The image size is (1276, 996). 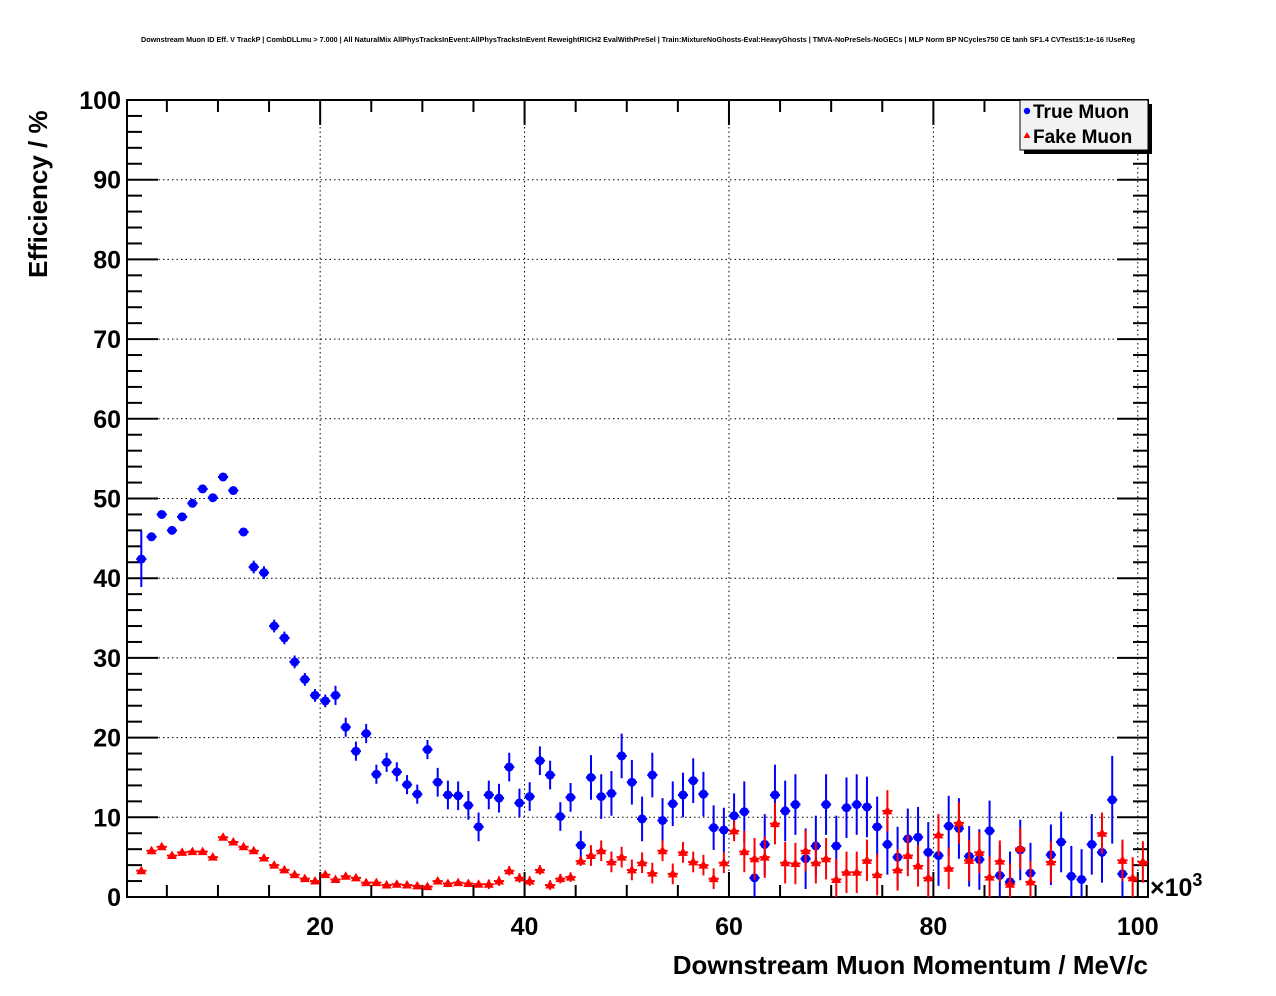 I want to click on x-multiplier: ×10³, so click(x=1176, y=886).